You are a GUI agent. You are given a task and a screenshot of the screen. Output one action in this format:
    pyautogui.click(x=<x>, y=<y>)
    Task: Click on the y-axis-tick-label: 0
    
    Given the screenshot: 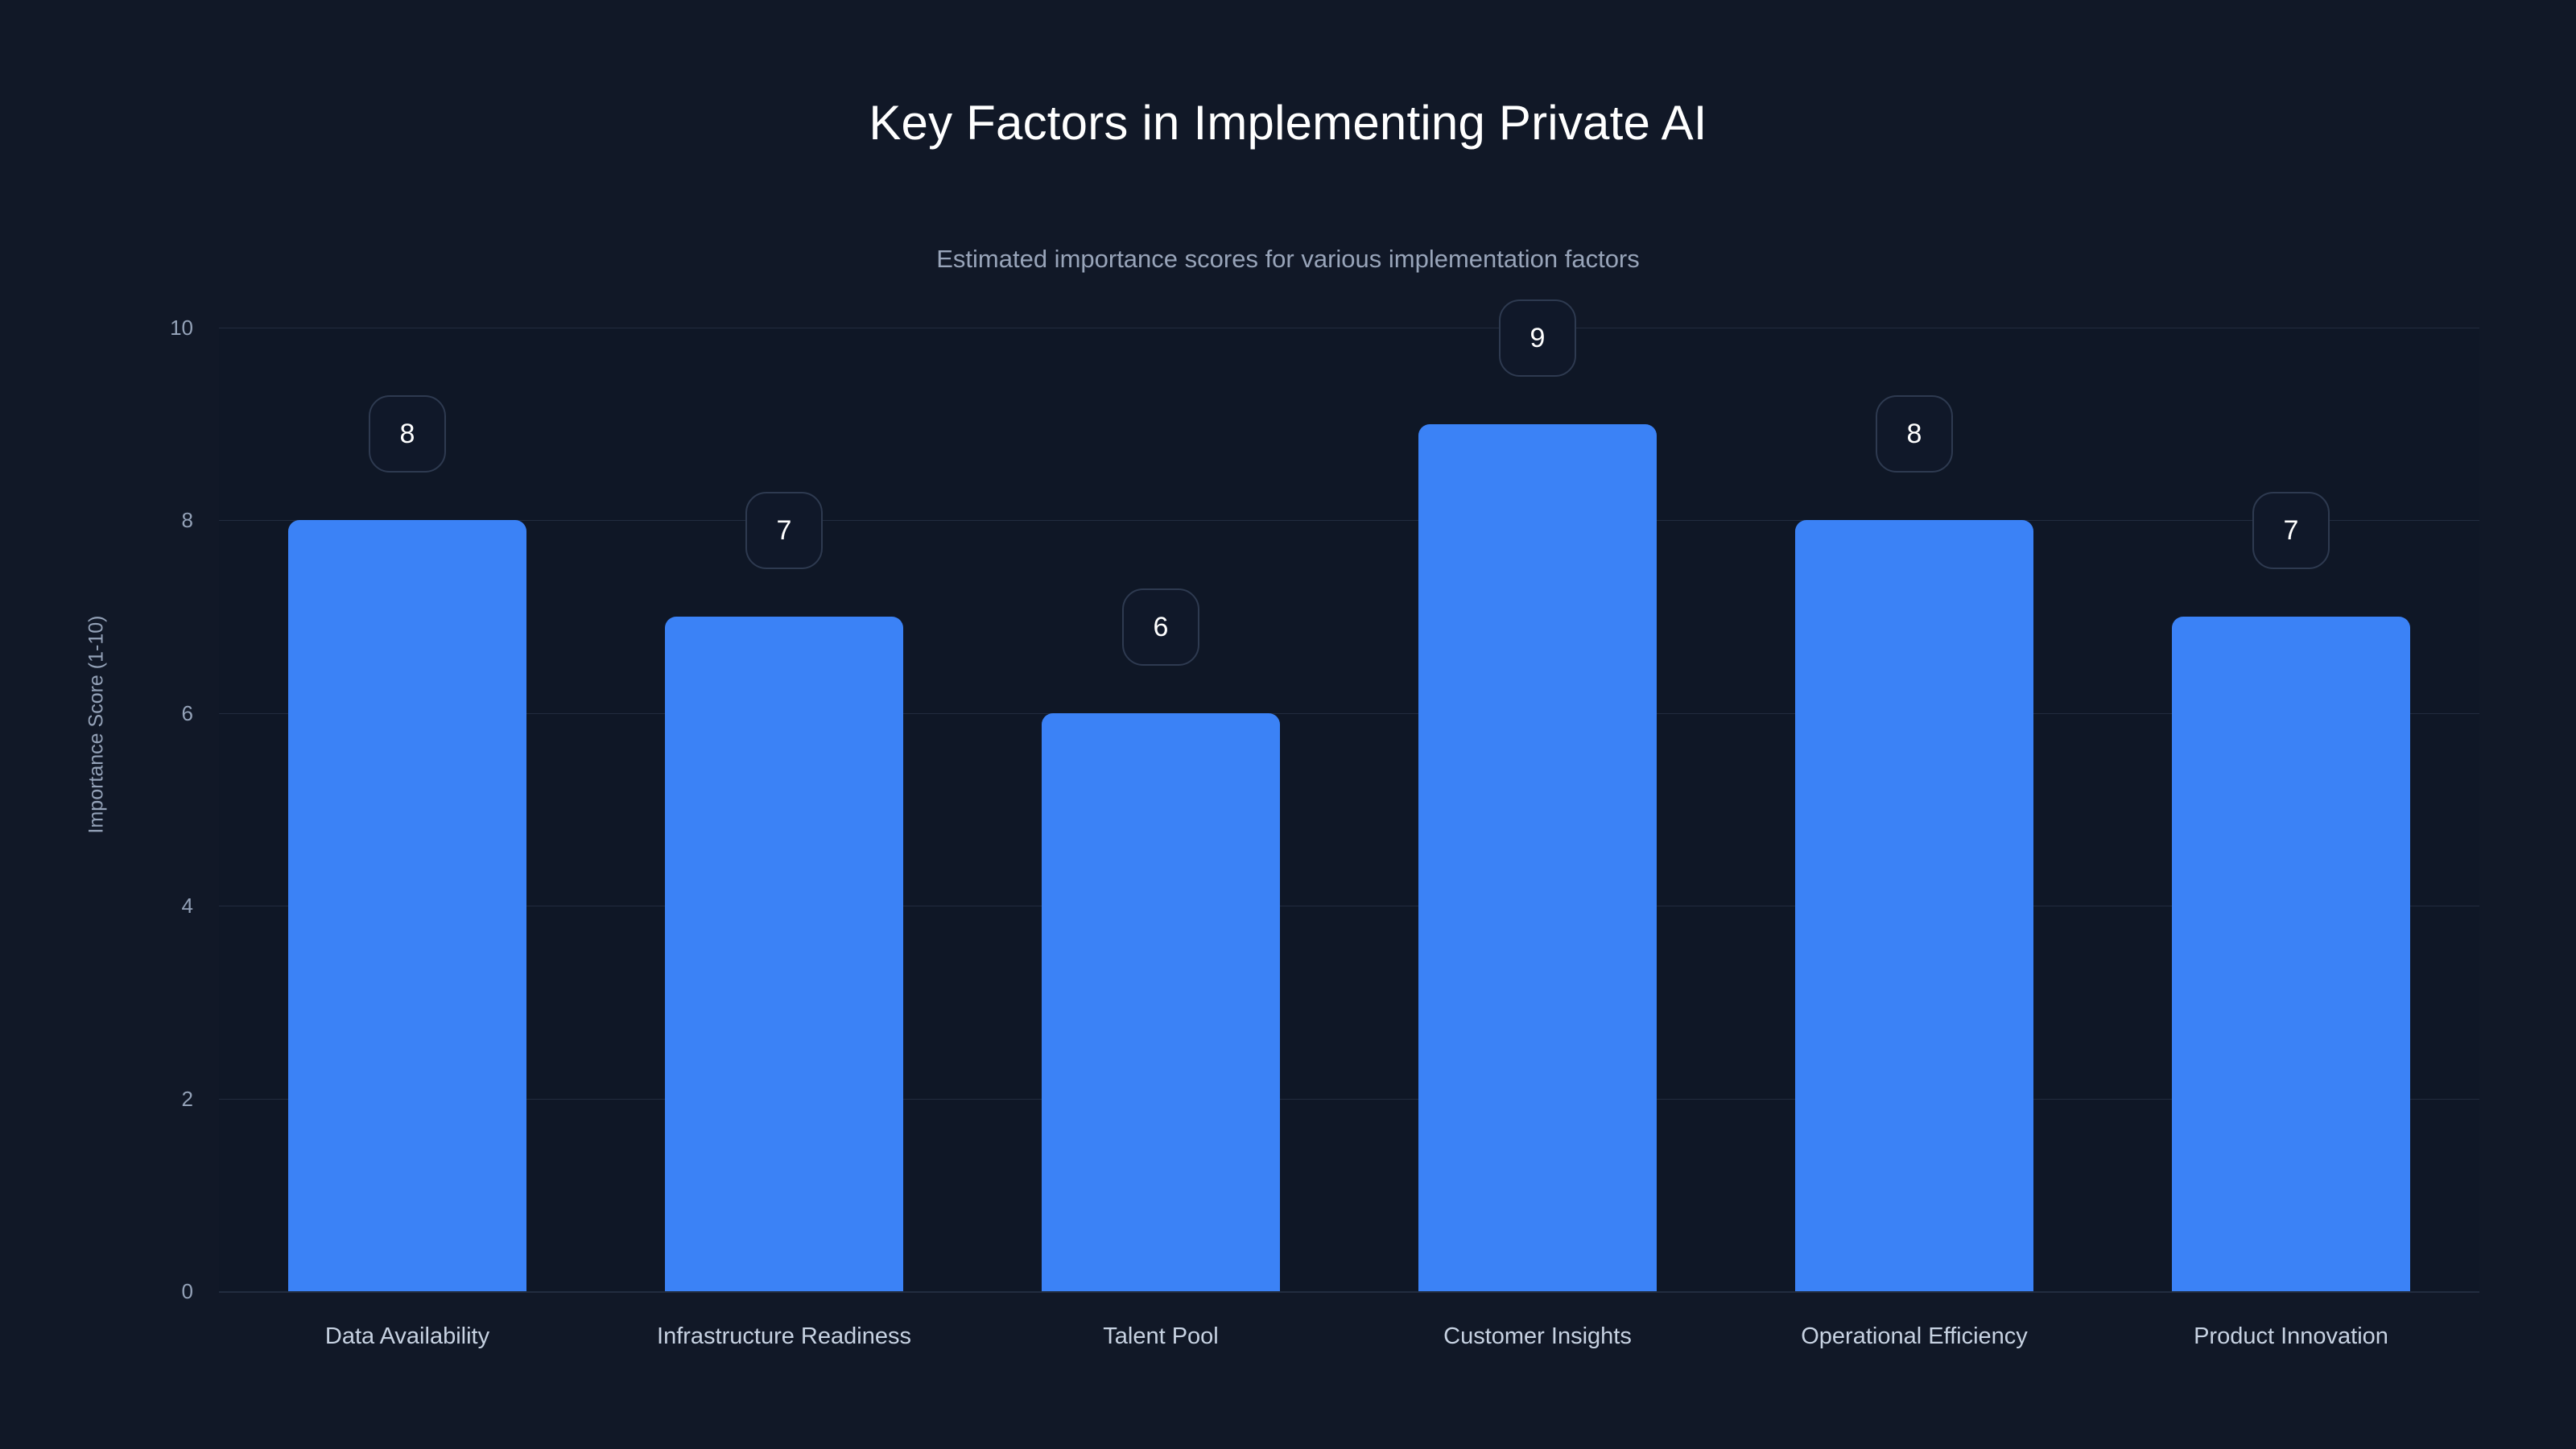 What is the action you would take?
    pyautogui.click(x=187, y=1291)
    